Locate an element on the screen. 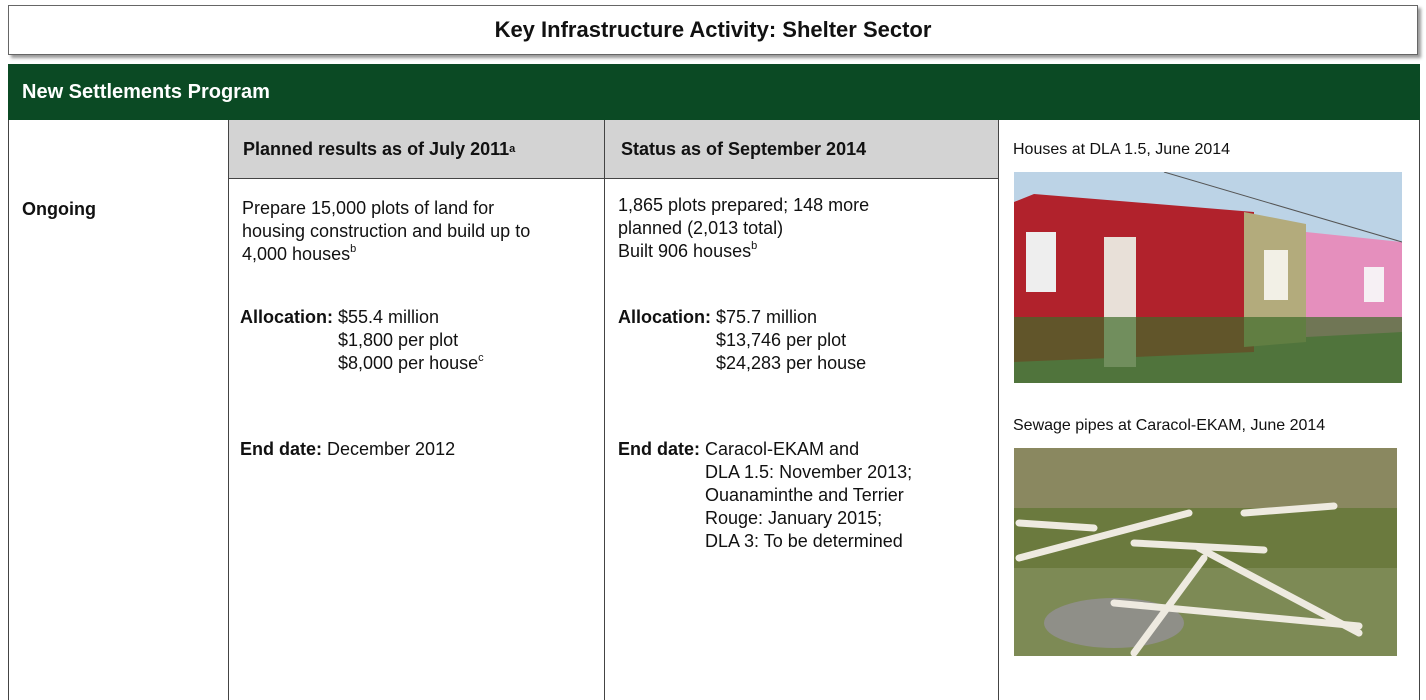  end-date: End date: December 2012 is located at coordinates (347, 449).